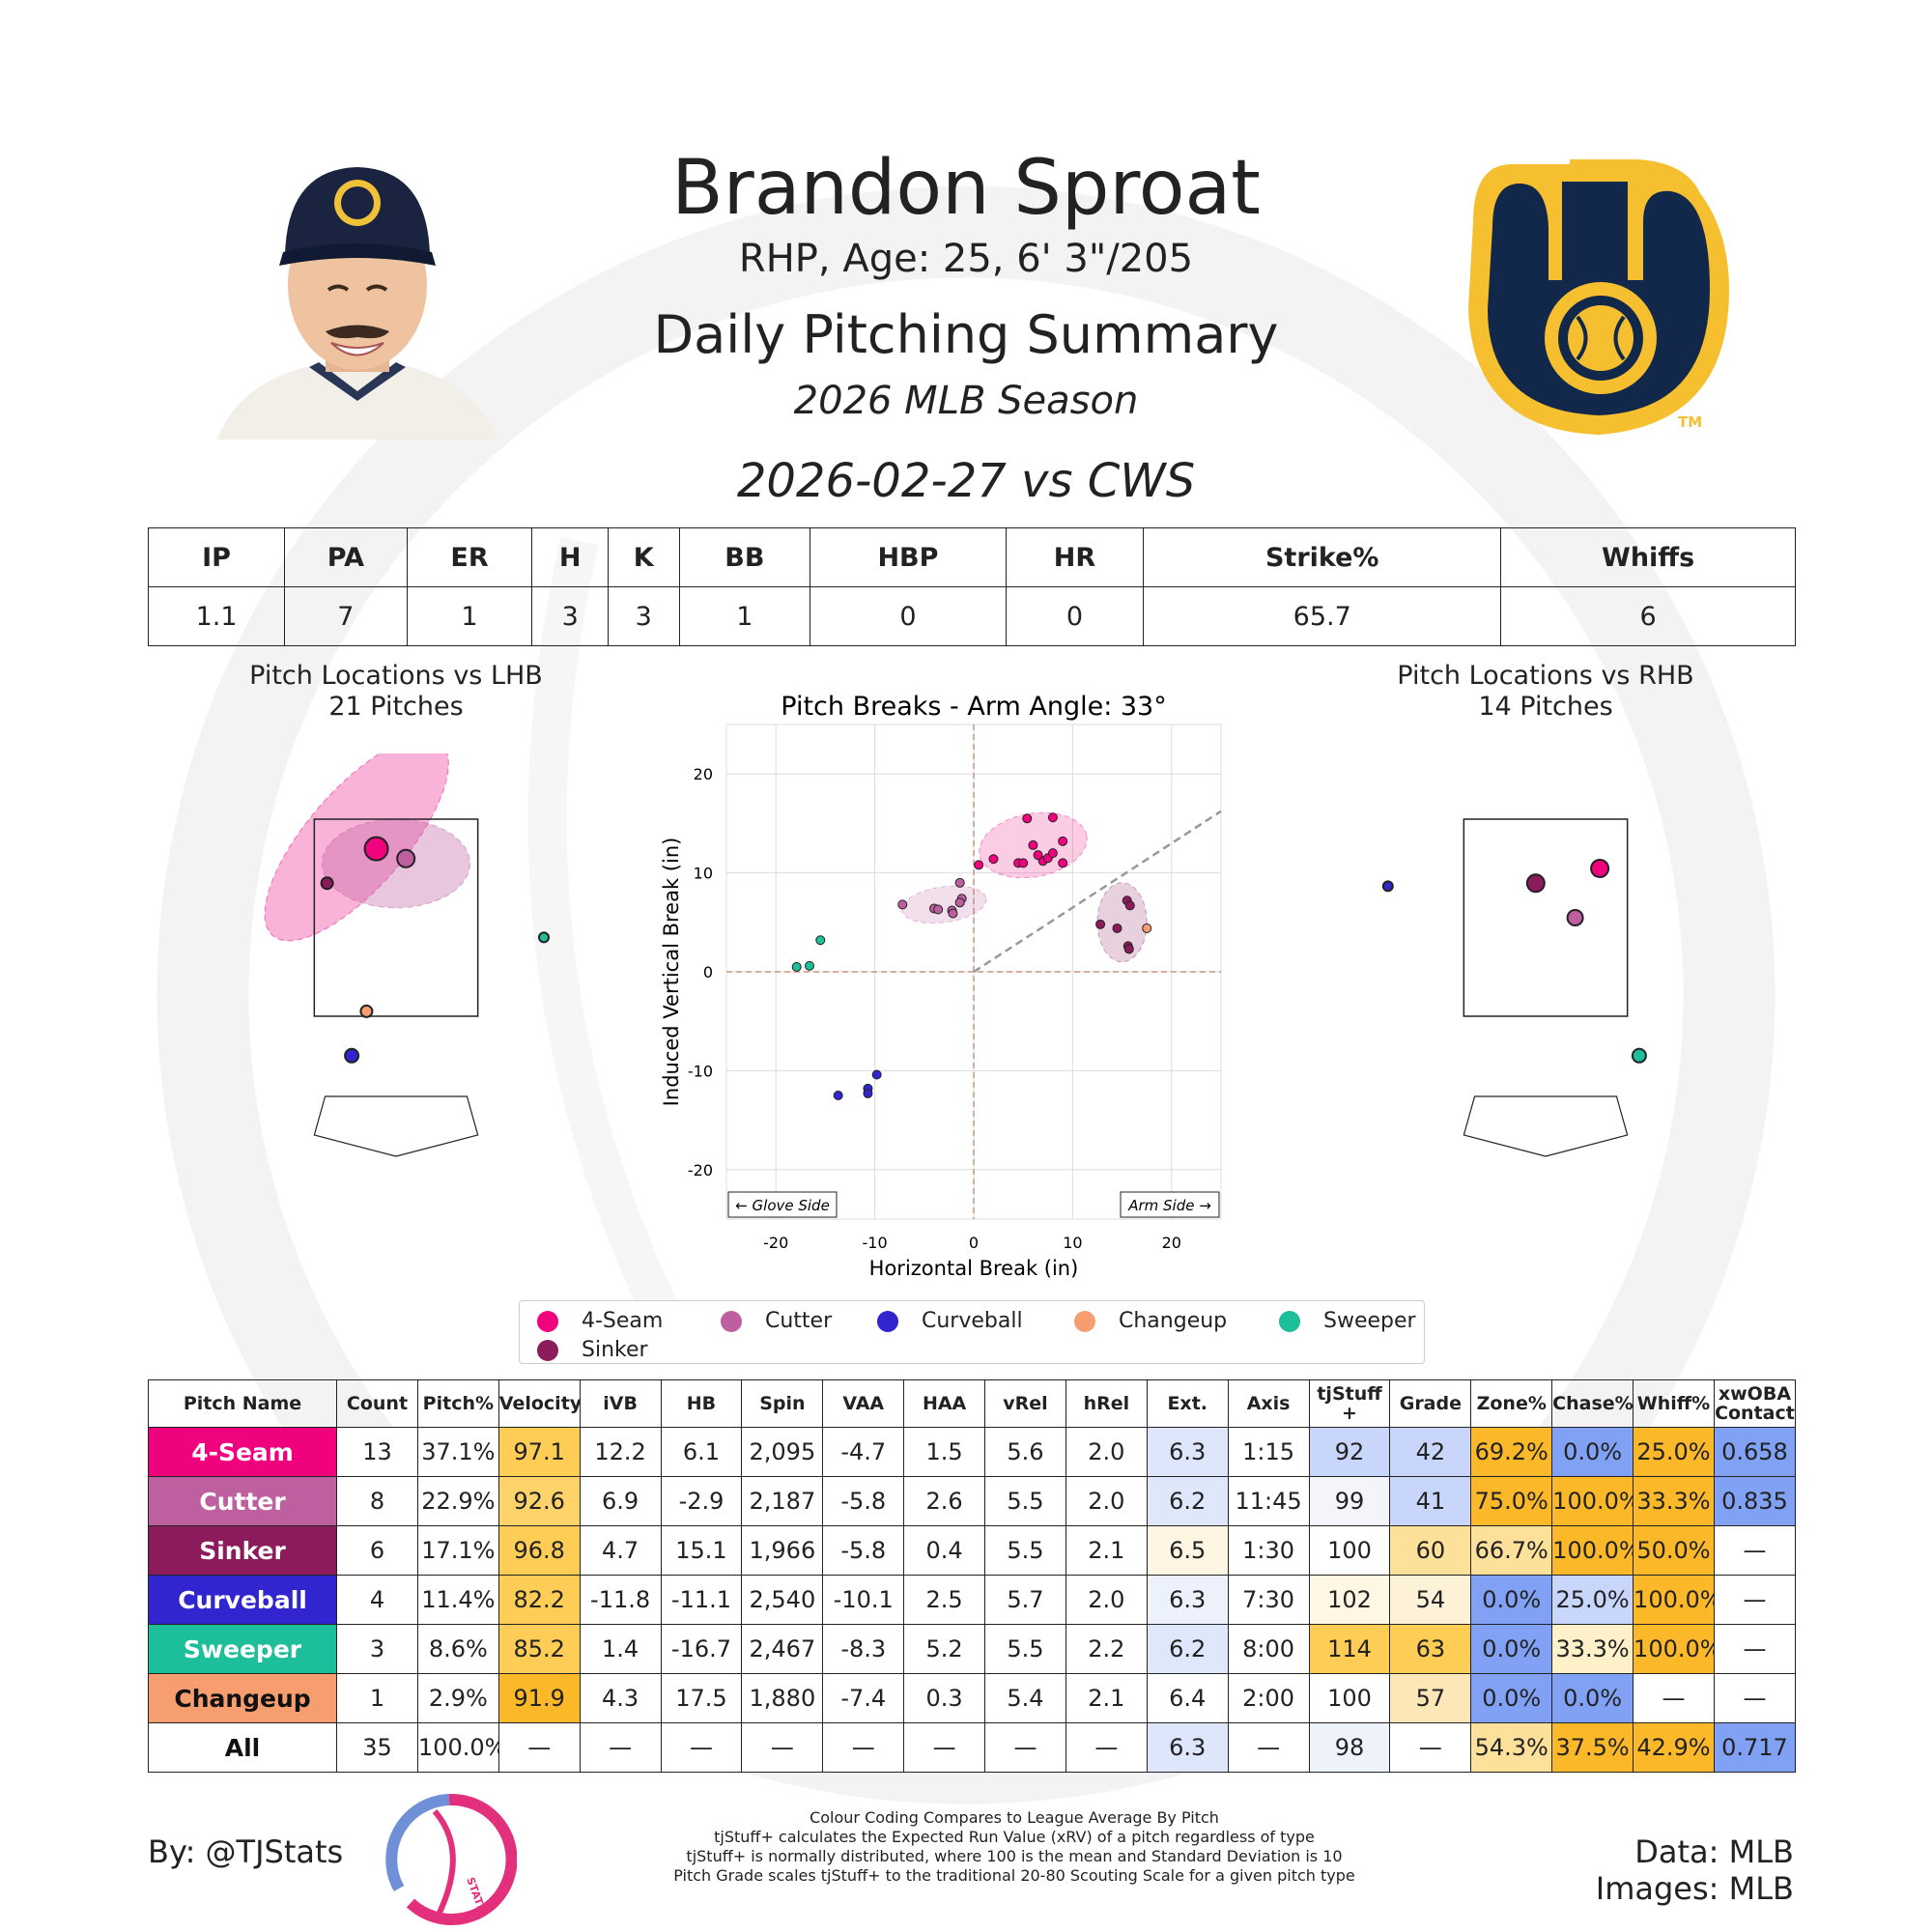 This screenshot has width=1932, height=1932. Describe the element at coordinates (1322, 557) in the screenshot. I see `stat-header: Strike%` at that location.